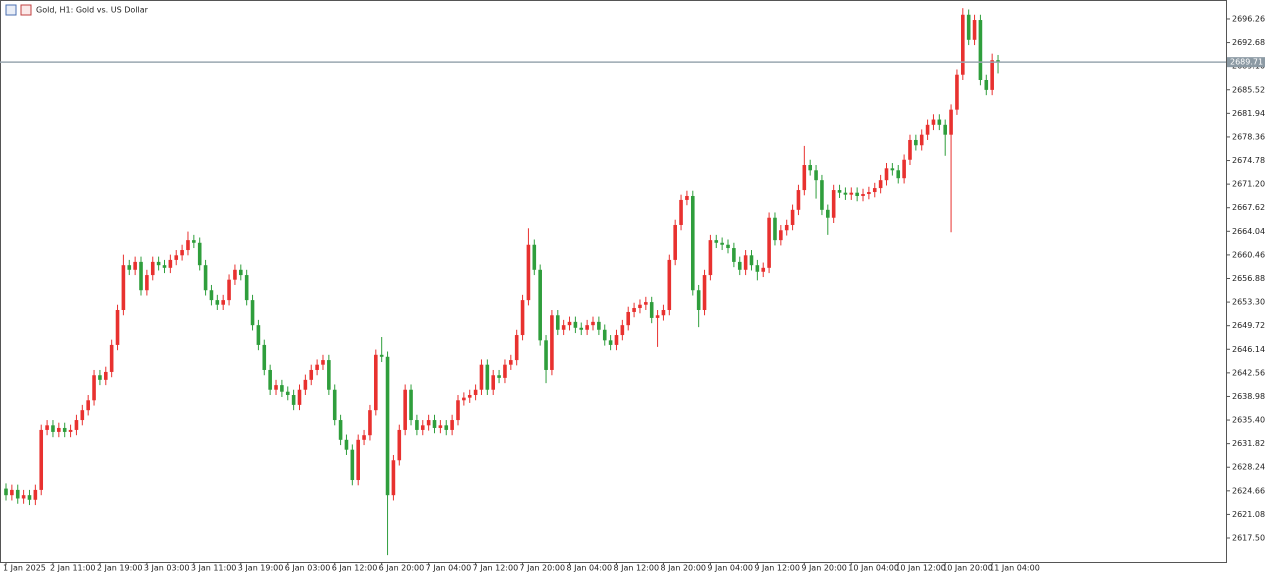 This screenshot has width=1267, height=574. I want to click on y-tick-label: 2617.50, so click(1248, 538).